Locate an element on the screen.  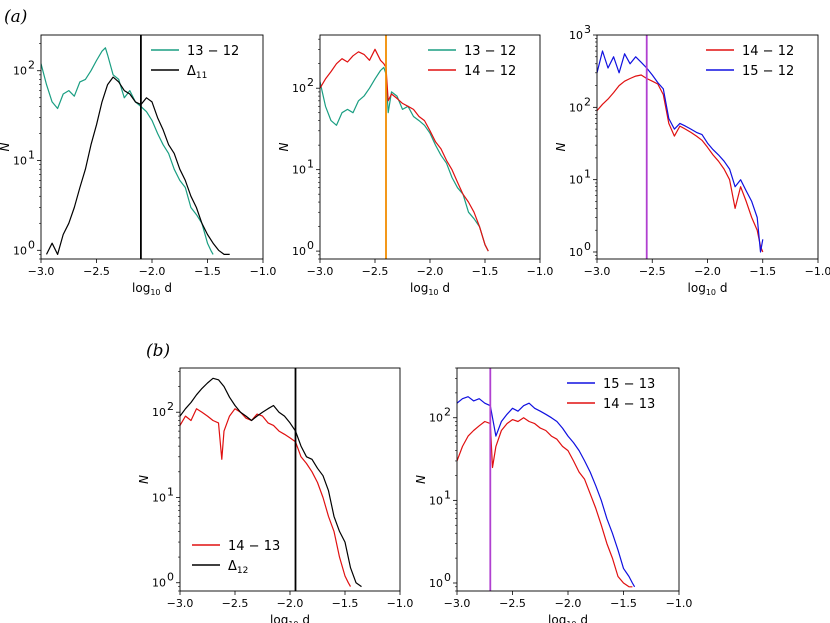
legend-label-2: Δ11 is located at coordinates (197, 72).